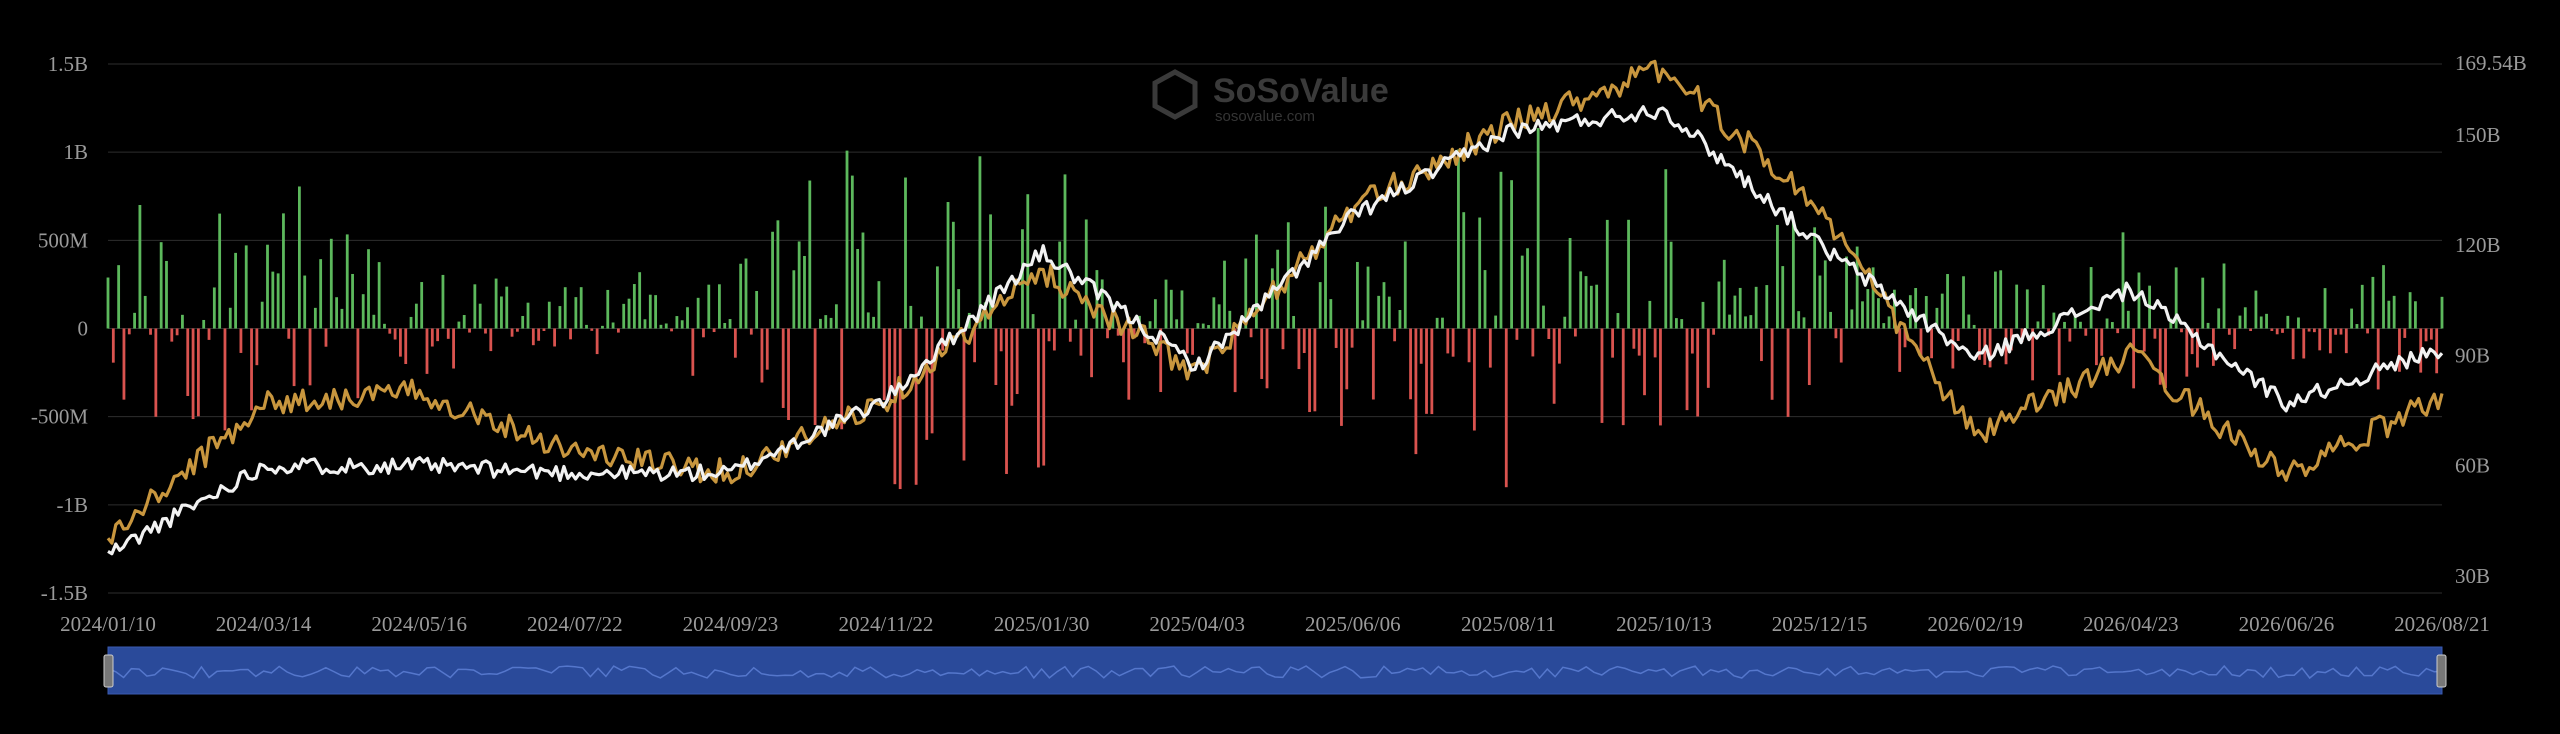  Describe the element at coordinates (1664, 624) in the screenshot. I see `x-tick-label: 2025/10/13` at that location.